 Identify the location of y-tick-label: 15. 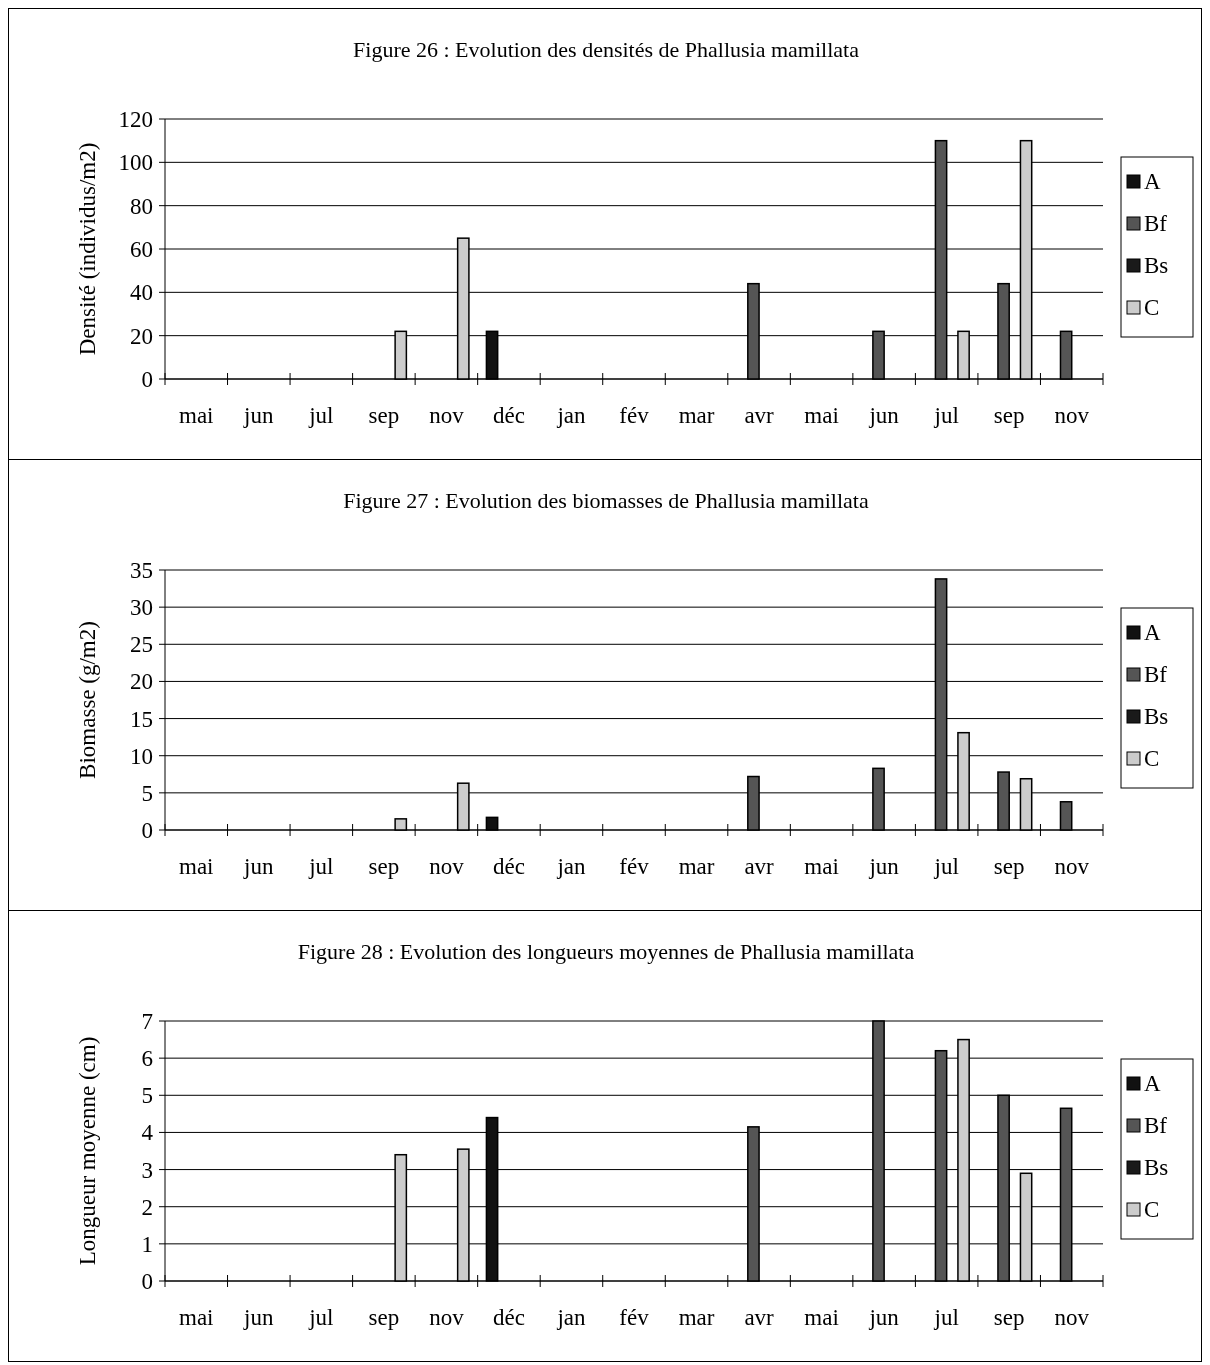
(141, 719).